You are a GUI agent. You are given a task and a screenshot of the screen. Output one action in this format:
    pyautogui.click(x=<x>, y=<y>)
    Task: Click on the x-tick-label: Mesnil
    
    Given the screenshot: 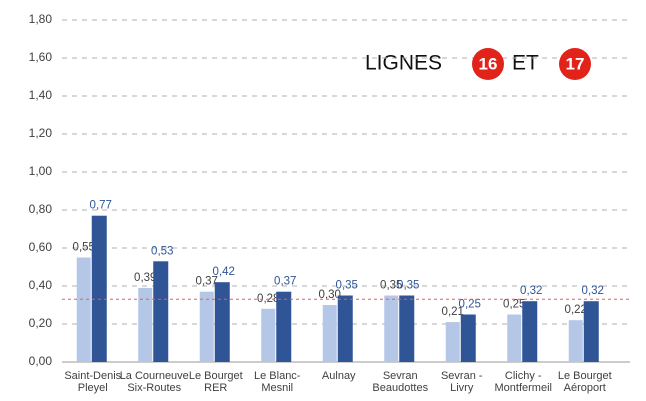 What is the action you would take?
    pyautogui.click(x=277, y=388)
    